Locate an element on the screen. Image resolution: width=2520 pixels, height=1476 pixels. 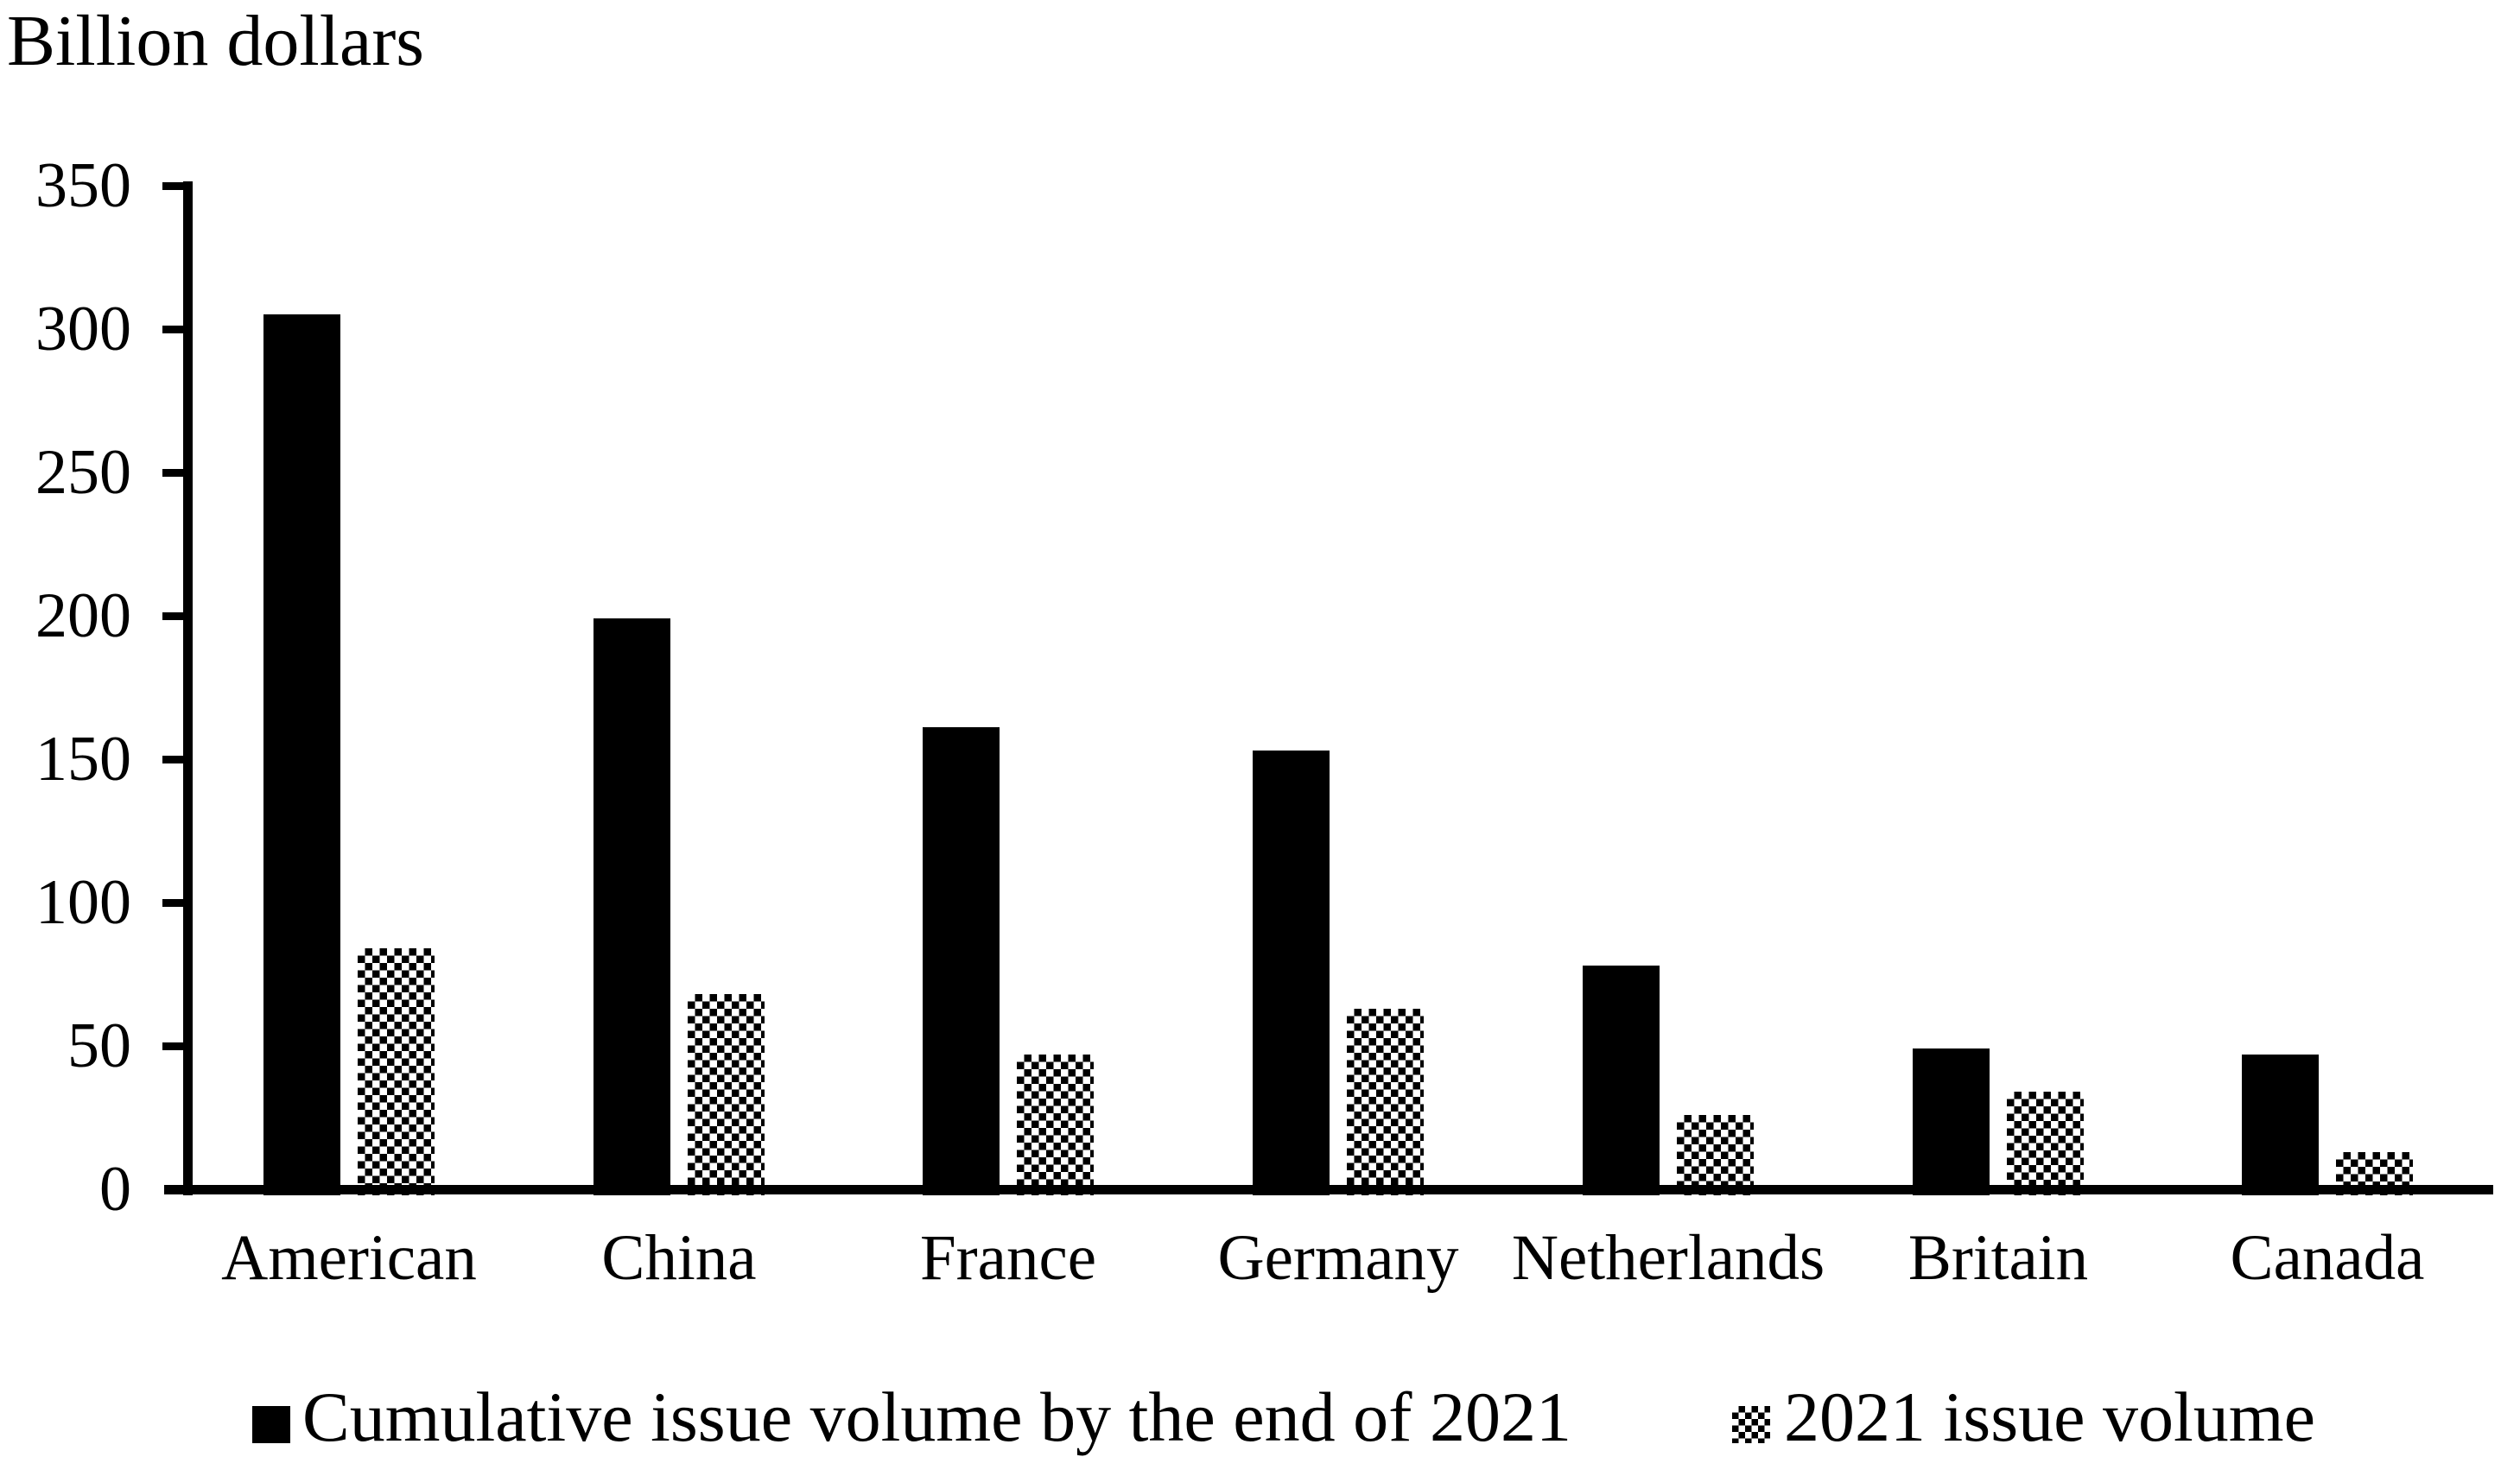
x-category-label-canada: Canada is located at coordinates (2327, 1258).